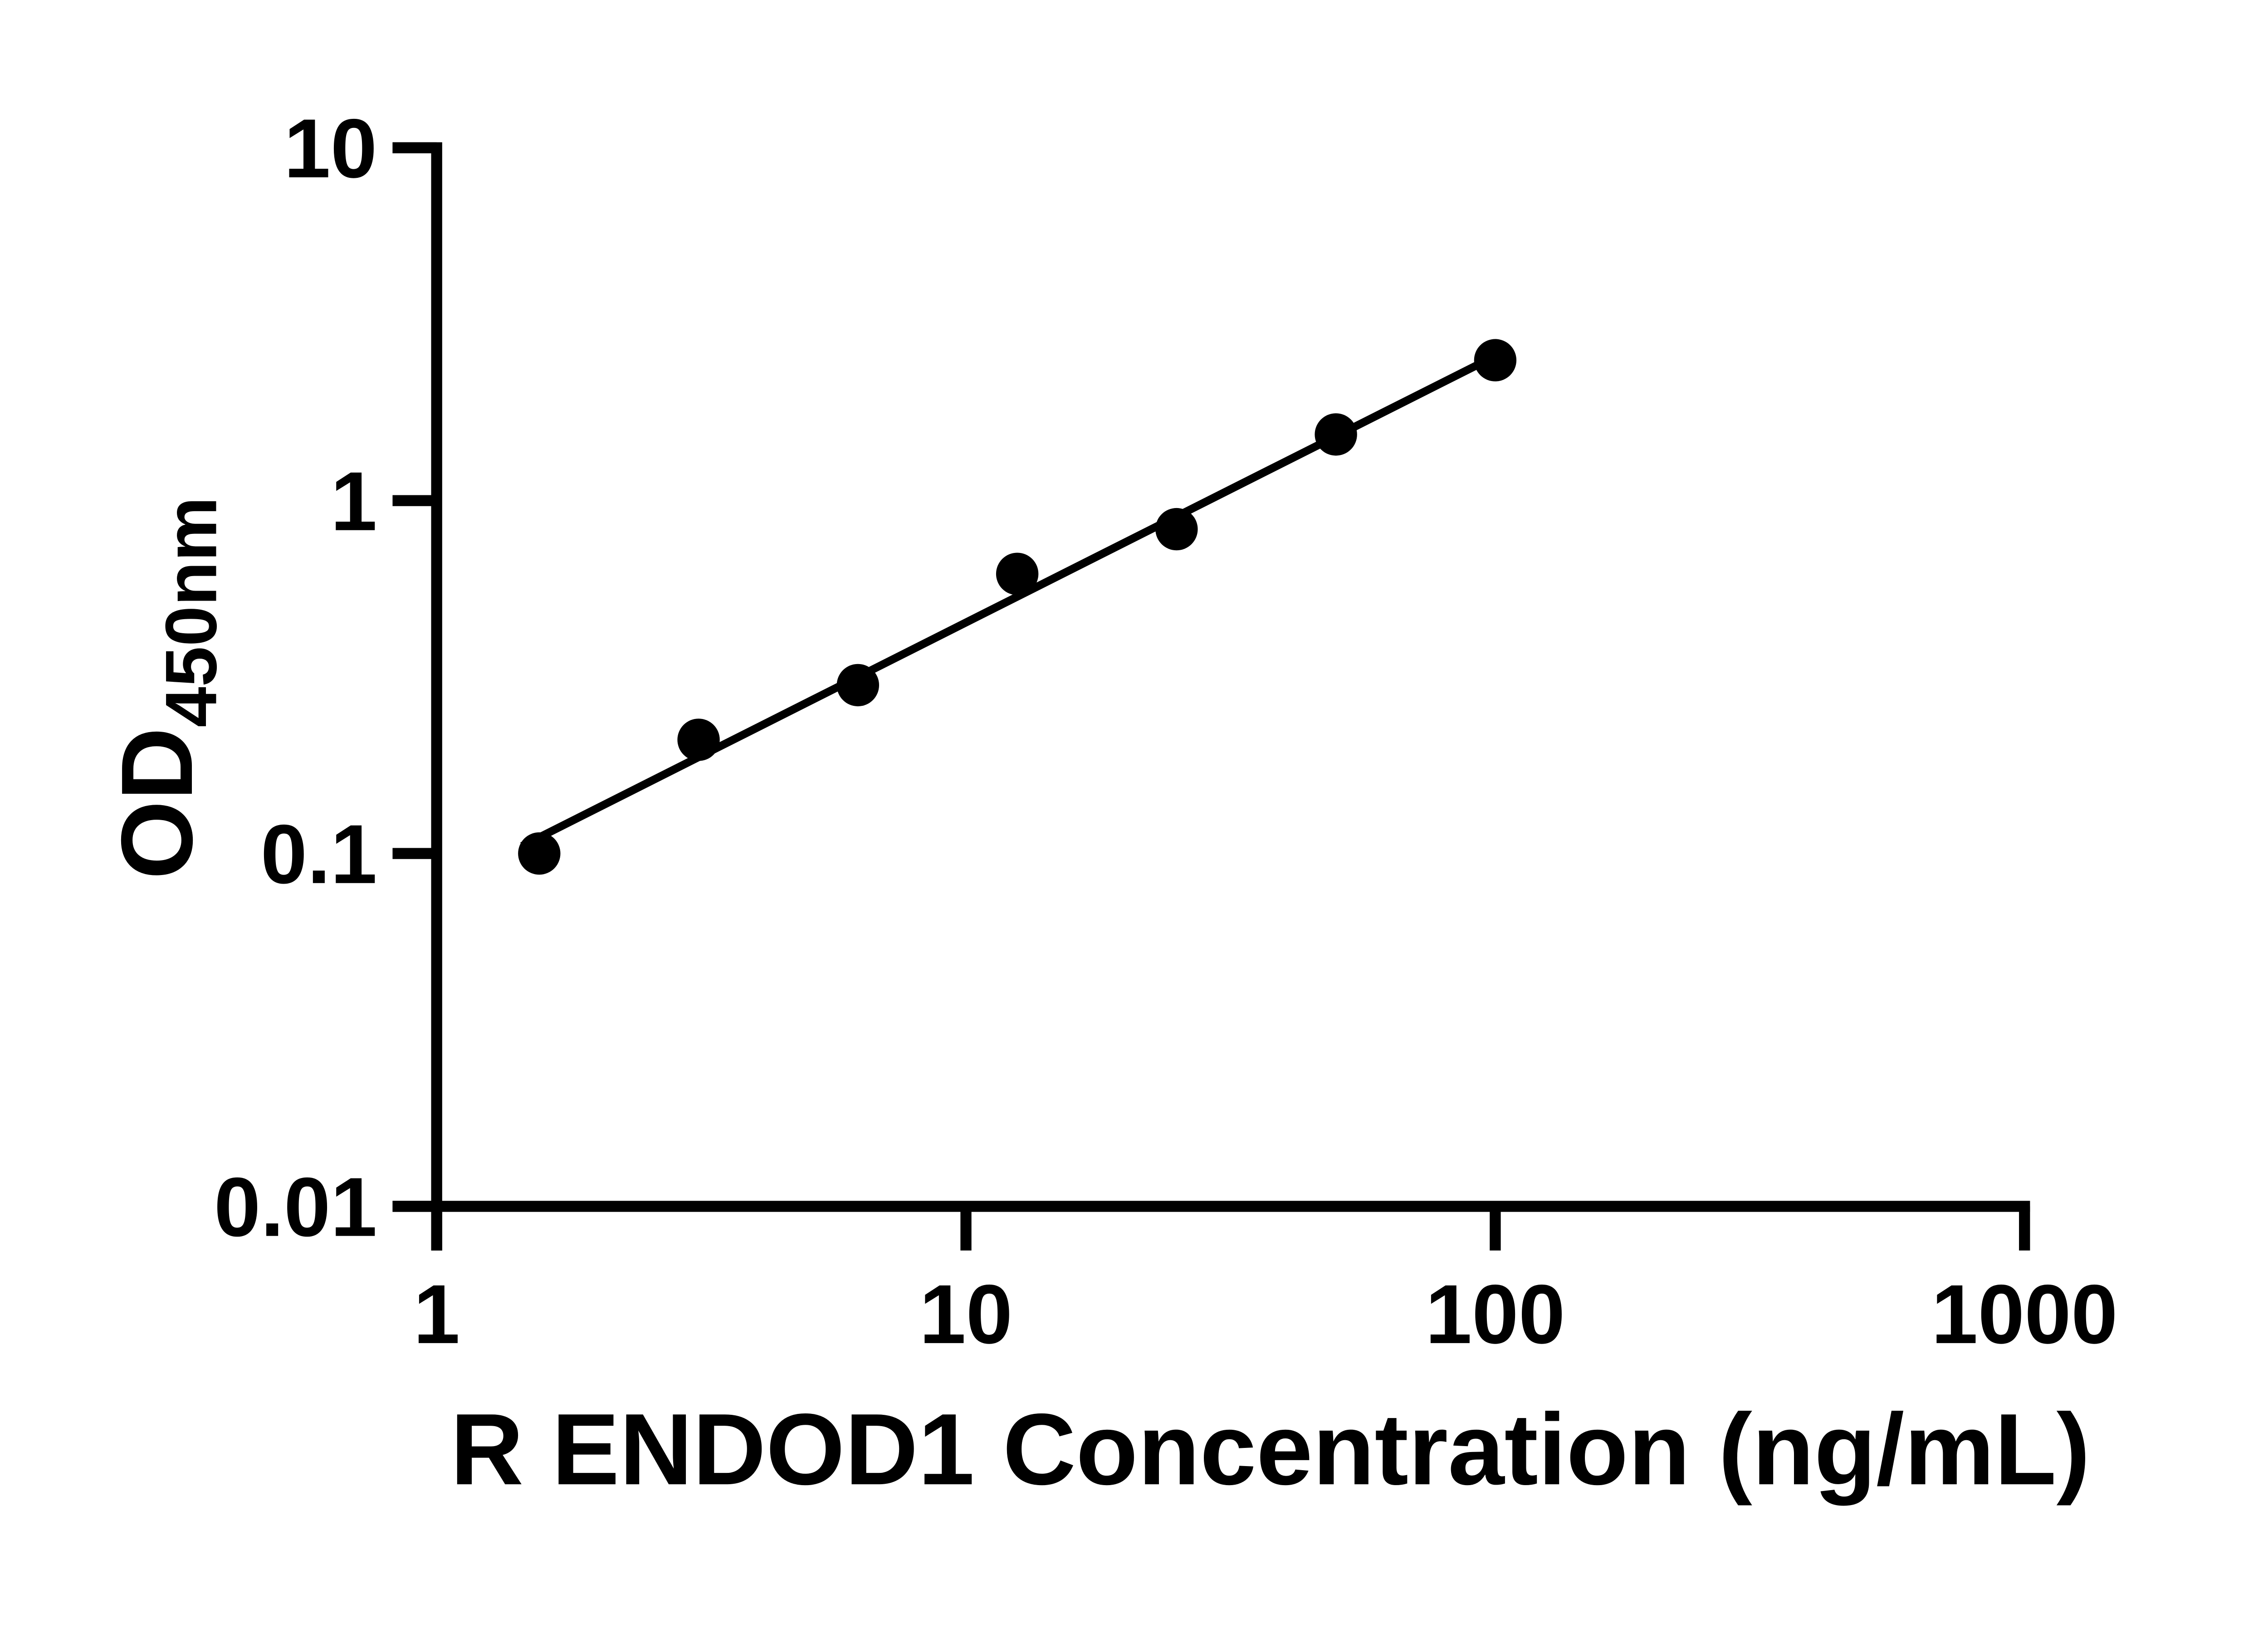 The height and width of the screenshot is (1633, 2268). I want to click on x-tick-label: 100, so click(1495, 1314).